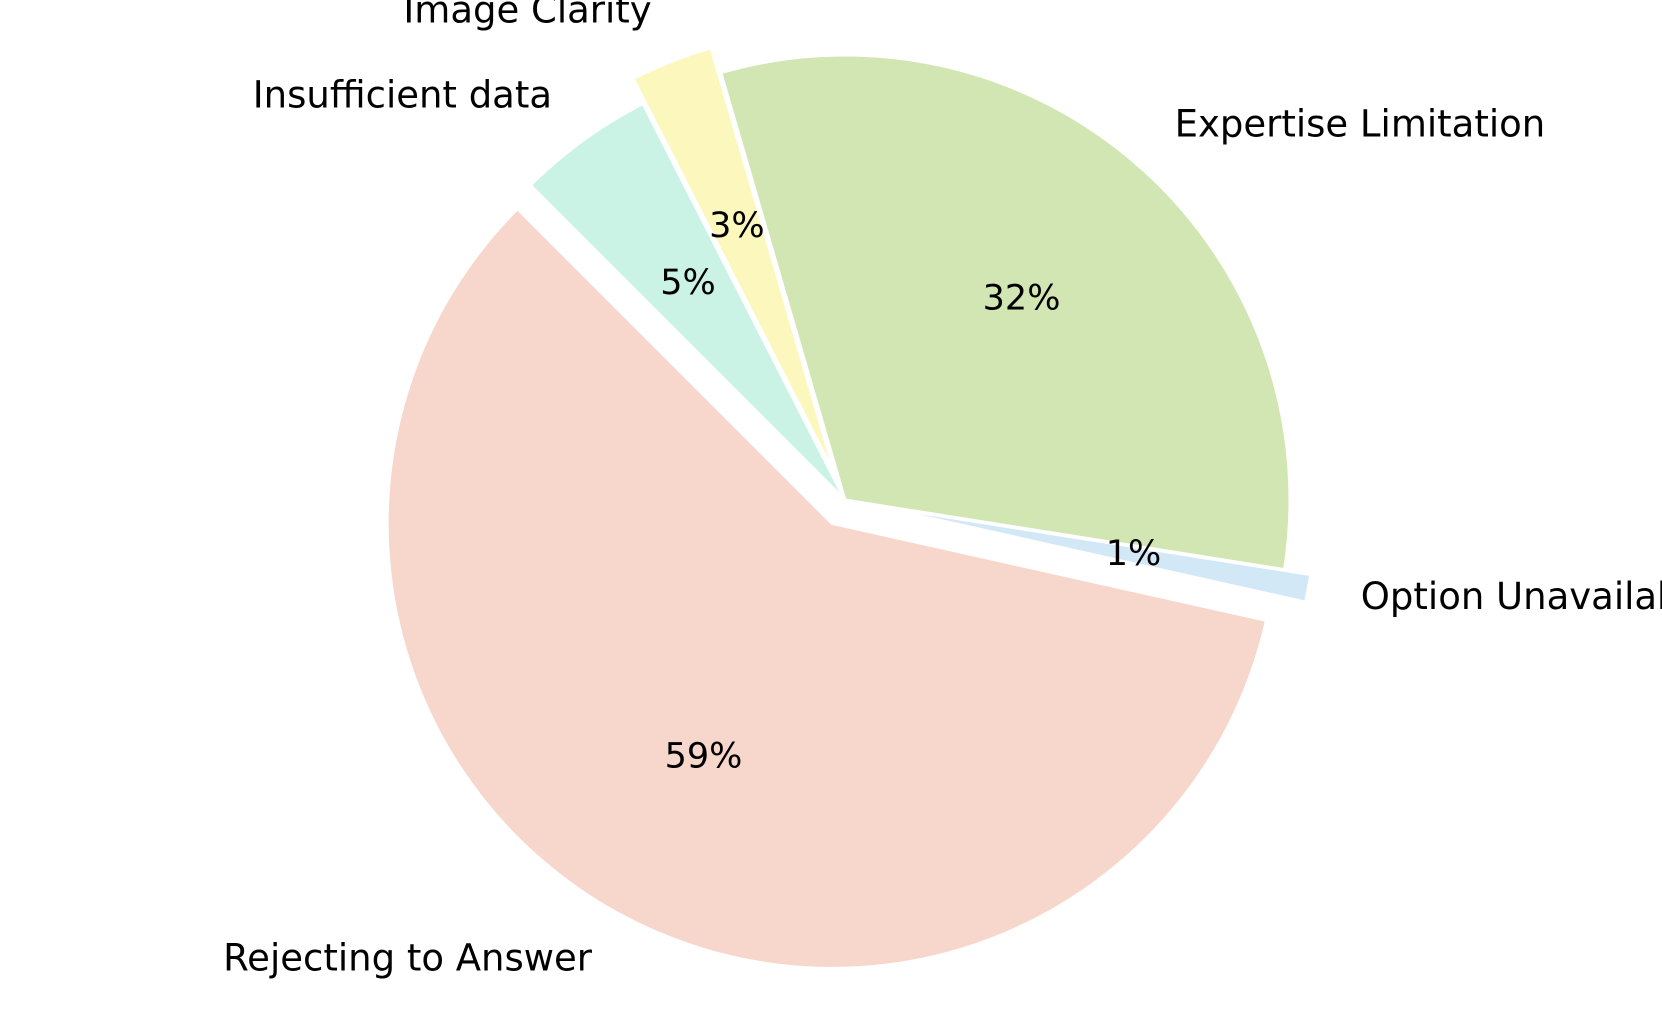 This screenshot has height=1034, width=1662. I want to click on pie-slice-insufficient-data, so click(687, 301).